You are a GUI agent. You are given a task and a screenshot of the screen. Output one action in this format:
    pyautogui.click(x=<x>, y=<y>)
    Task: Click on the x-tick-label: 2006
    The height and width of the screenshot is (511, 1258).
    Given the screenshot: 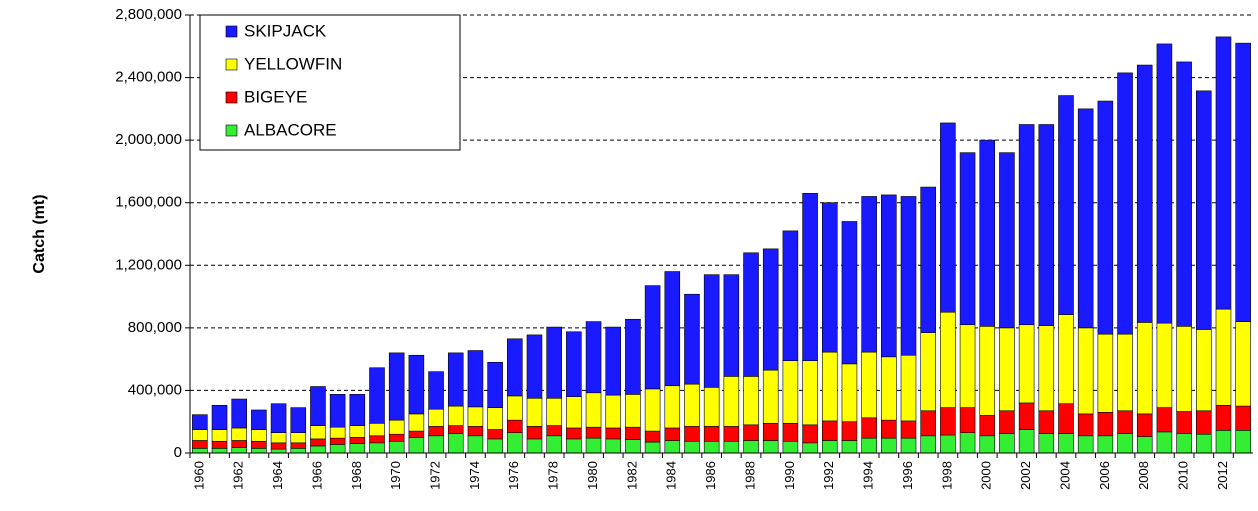 What is the action you would take?
    pyautogui.click(x=1104, y=475)
    